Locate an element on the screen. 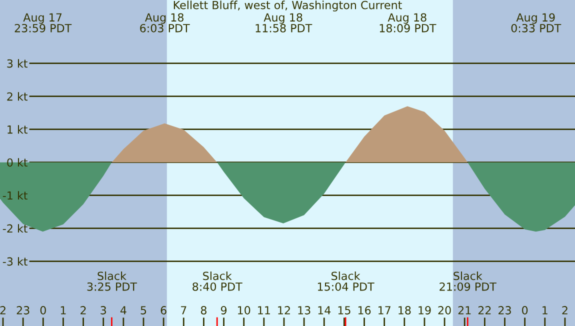 The image size is (575, 326). y-tick-label: -1 kt is located at coordinates (15, 195).